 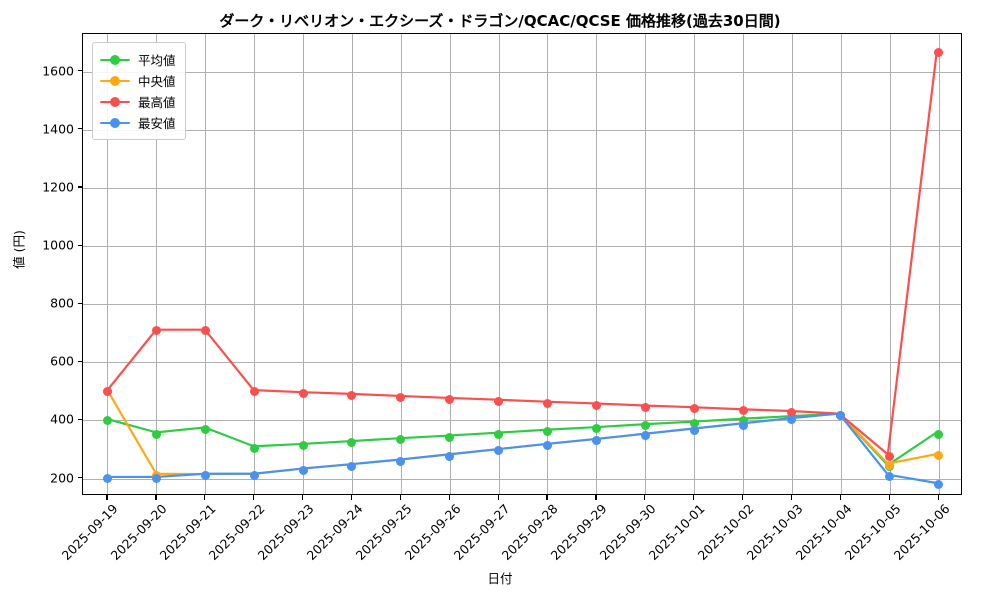 What do you see at coordinates (157, 102) in the screenshot?
I see `legend-label: 最高値` at bounding box center [157, 102].